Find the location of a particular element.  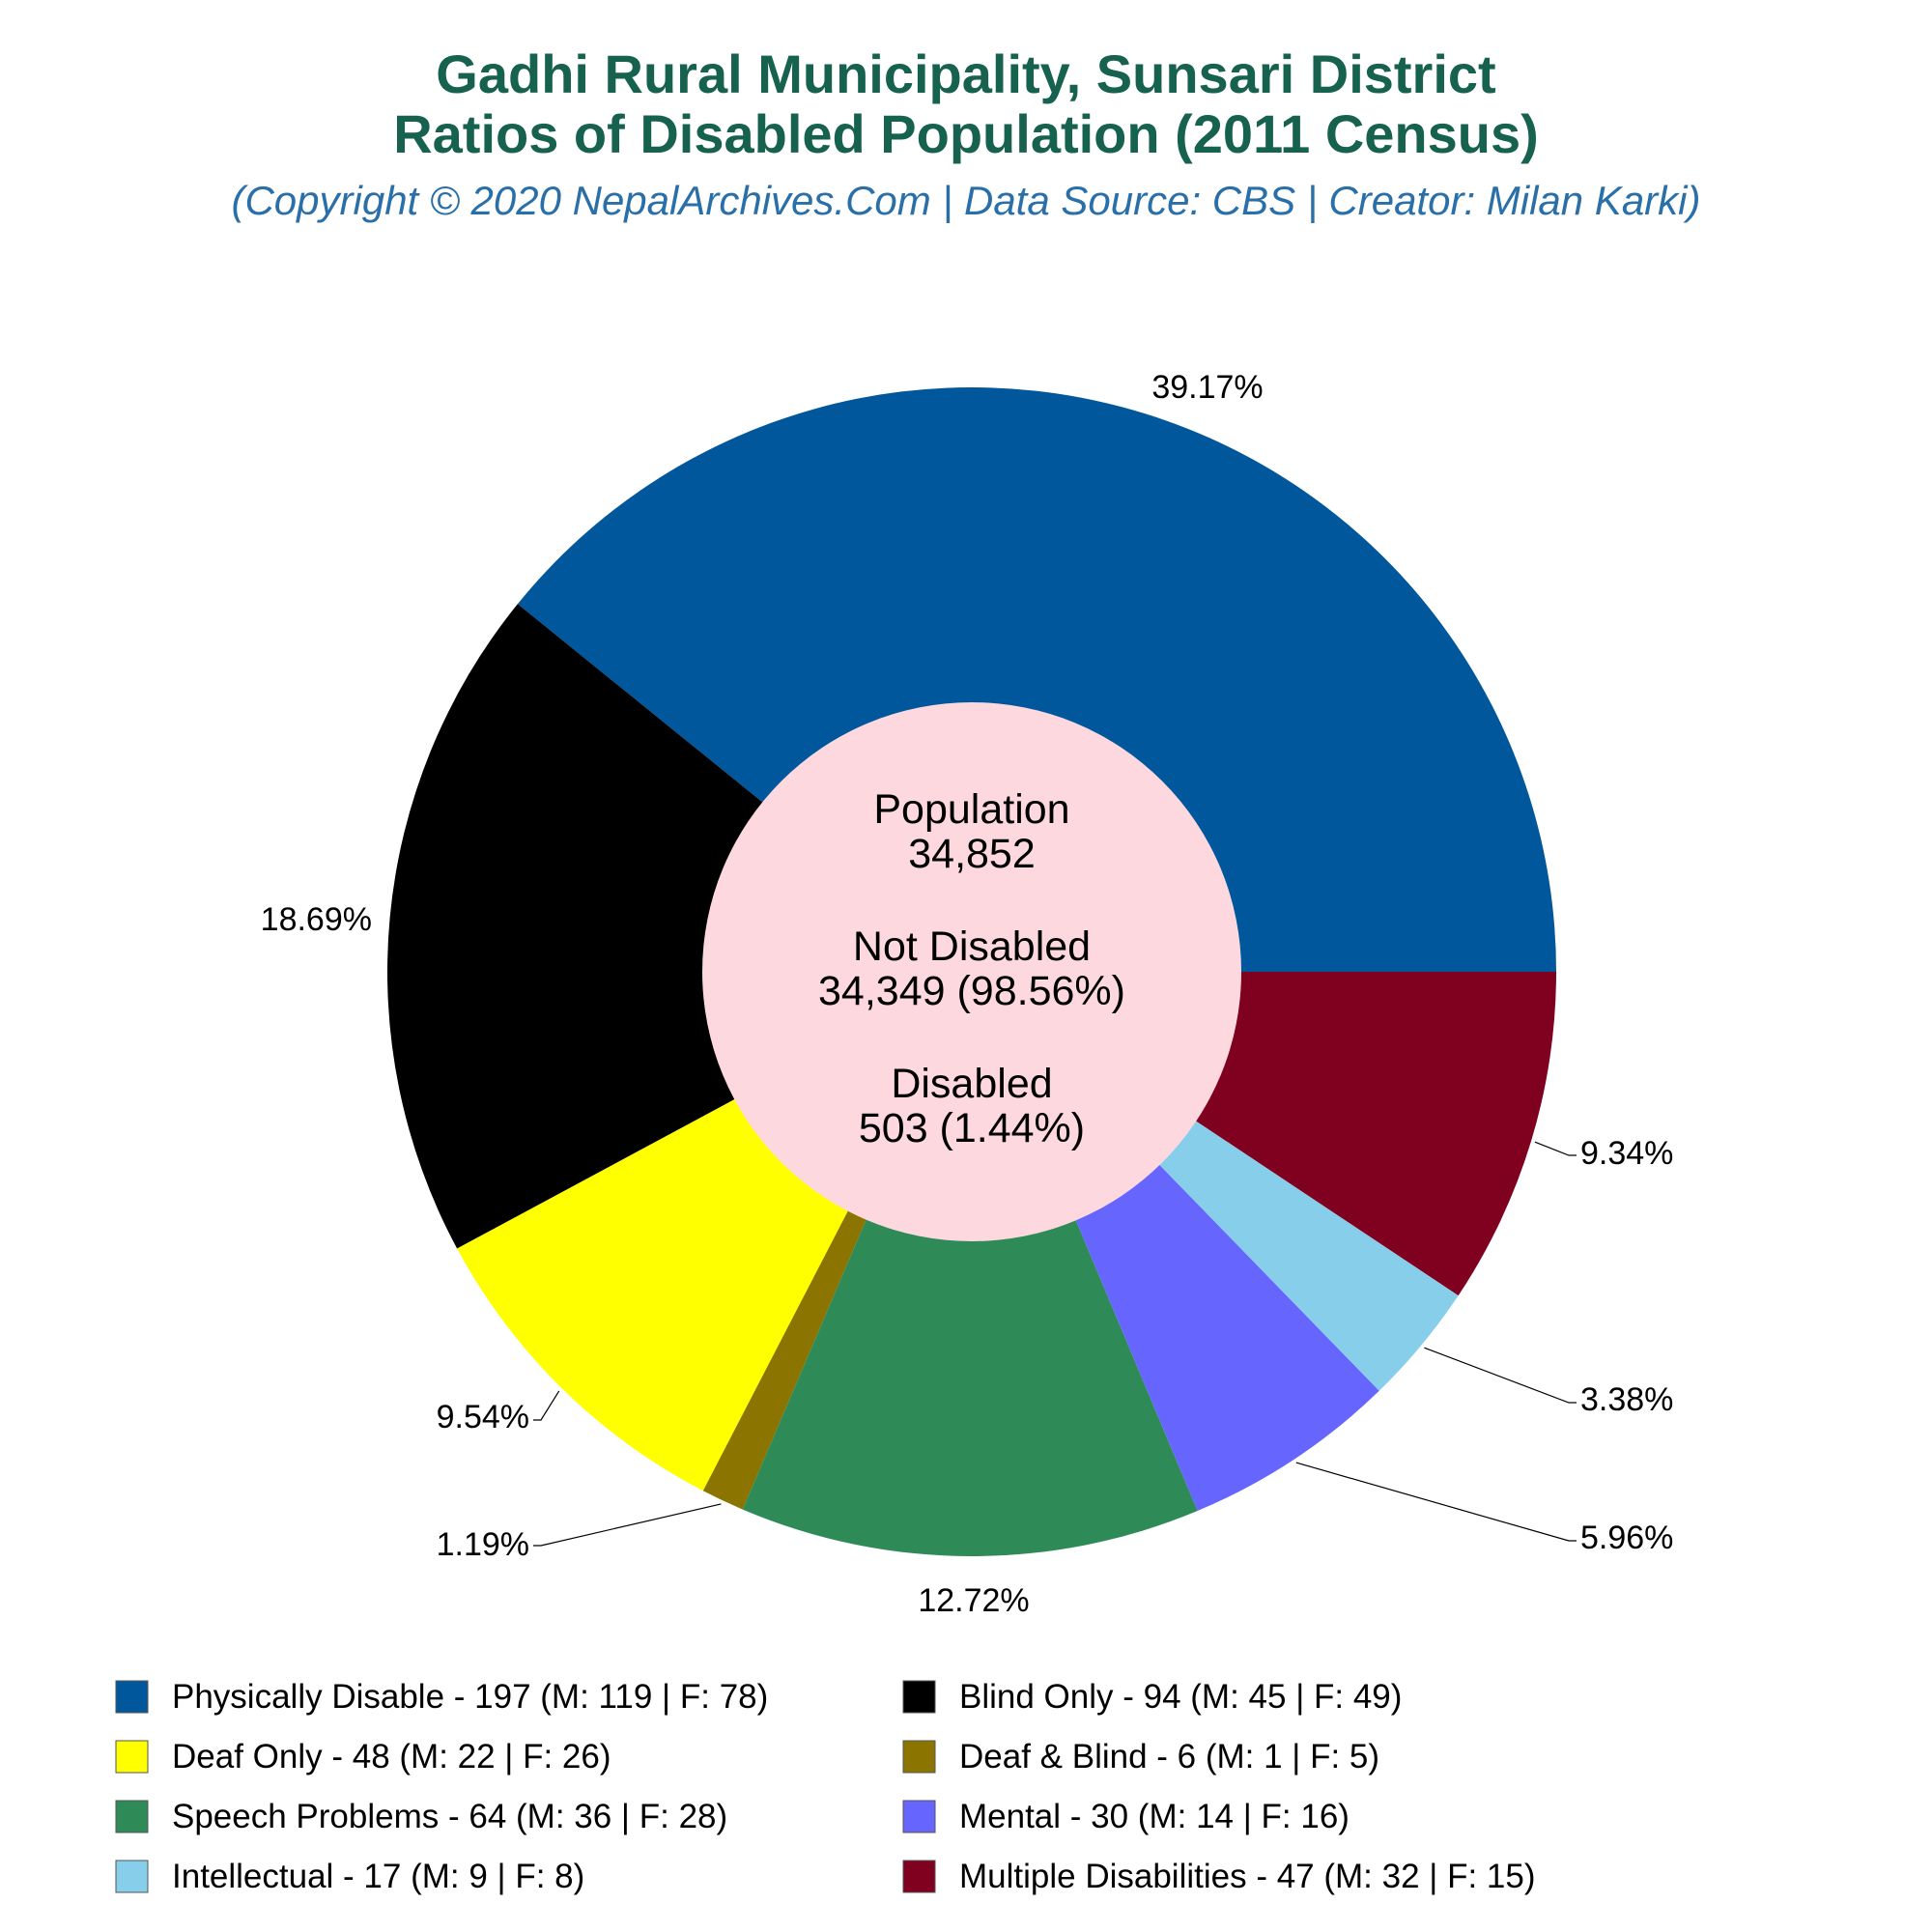

slice-label: 39.17% is located at coordinates (1207, 387).